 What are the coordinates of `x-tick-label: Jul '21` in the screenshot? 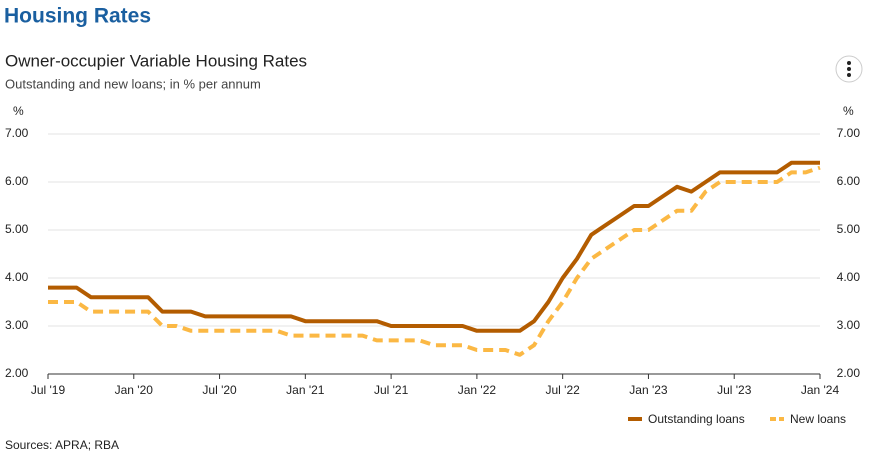 It's located at (391, 390).